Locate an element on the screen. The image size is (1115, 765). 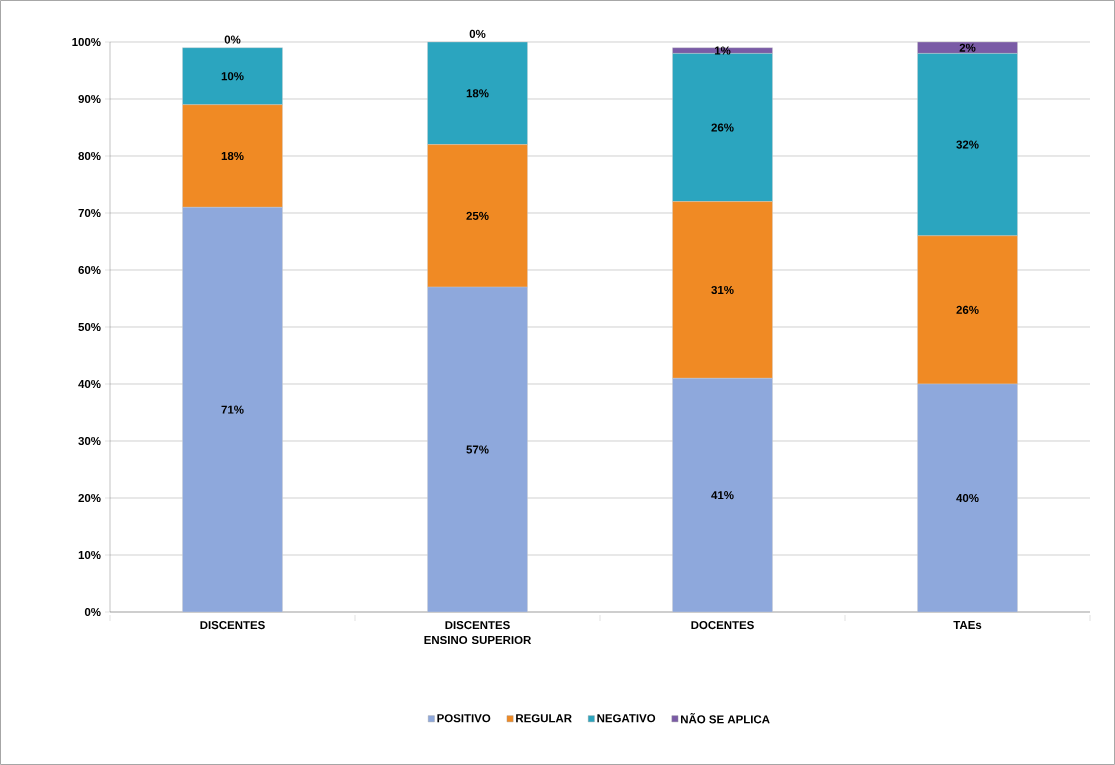
data-label: 10% is located at coordinates (232, 76).